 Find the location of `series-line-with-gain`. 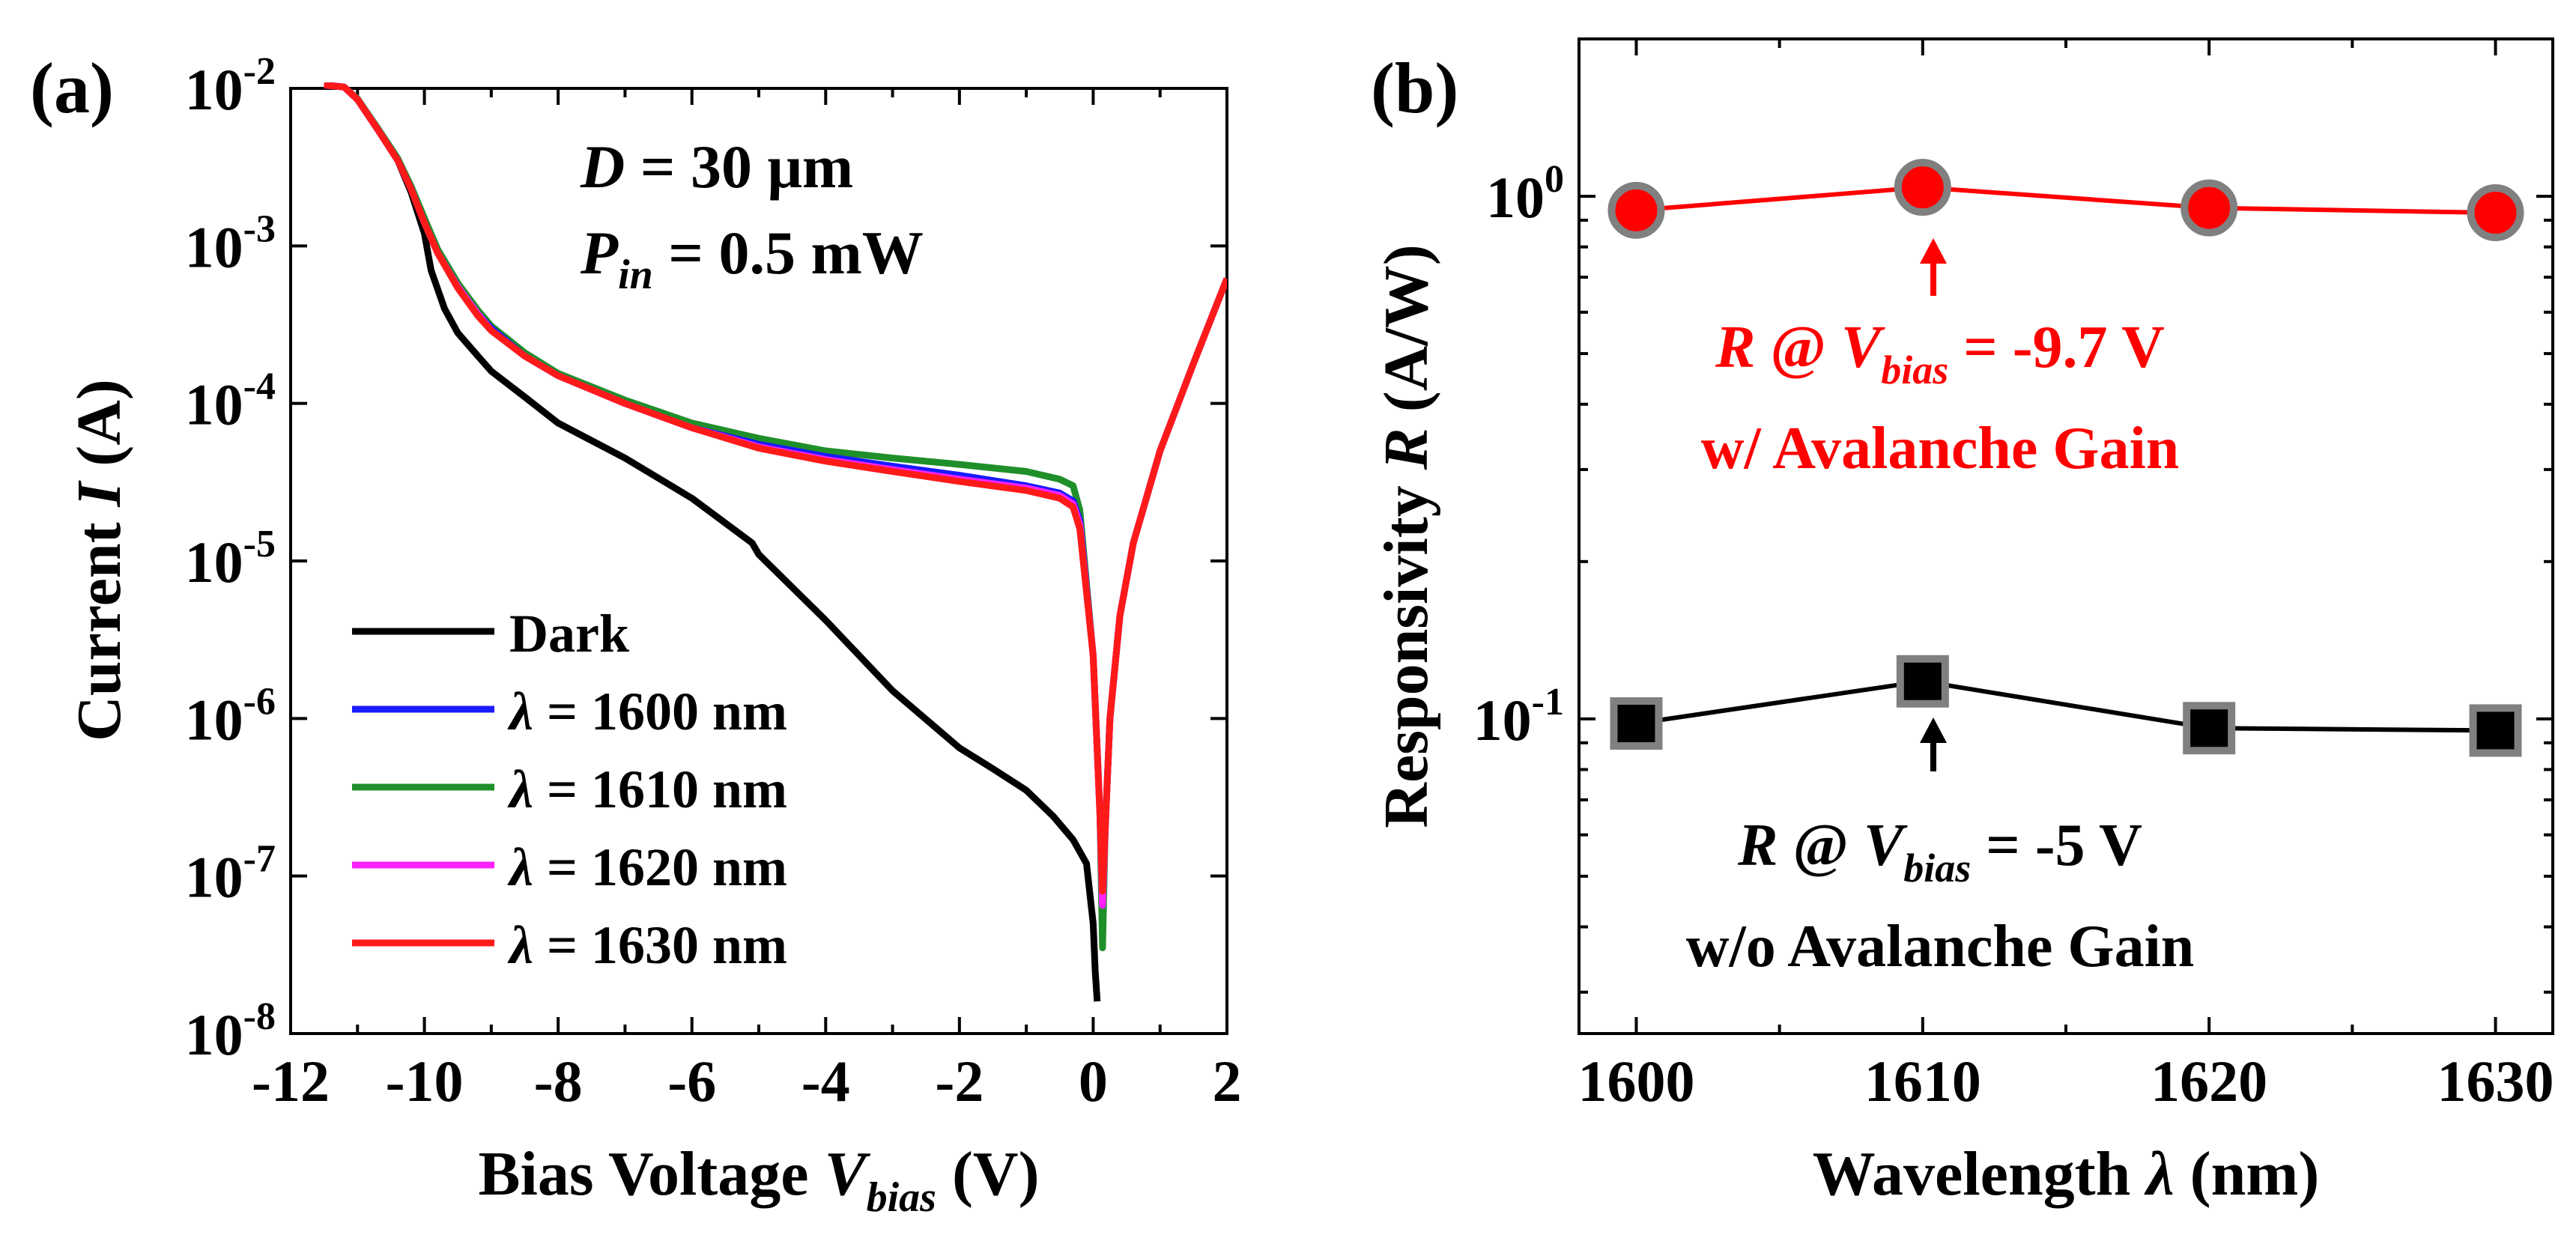

series-line-with-gain is located at coordinates (2066, 200).